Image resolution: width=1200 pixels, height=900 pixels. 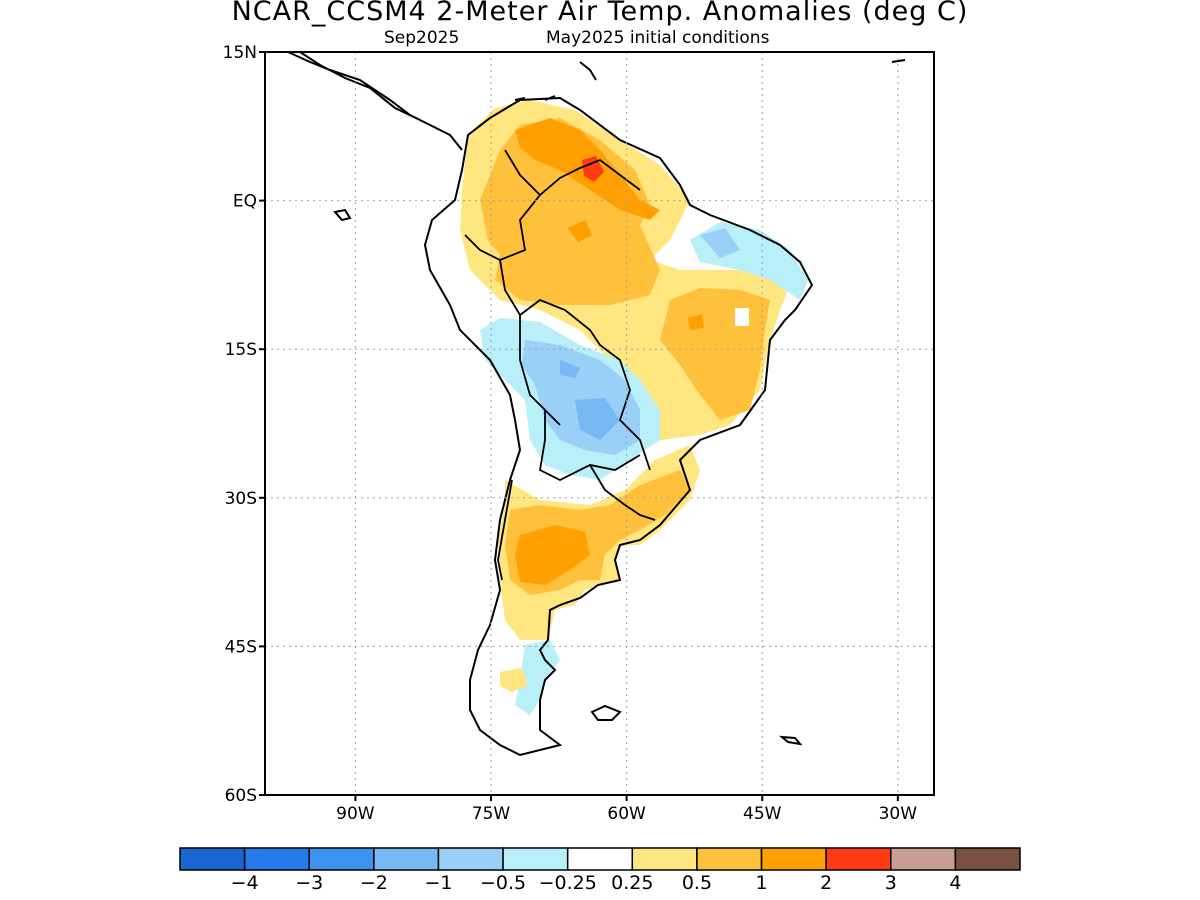 What do you see at coordinates (898, 814) in the screenshot?
I see `lon-tick-label: 30W` at bounding box center [898, 814].